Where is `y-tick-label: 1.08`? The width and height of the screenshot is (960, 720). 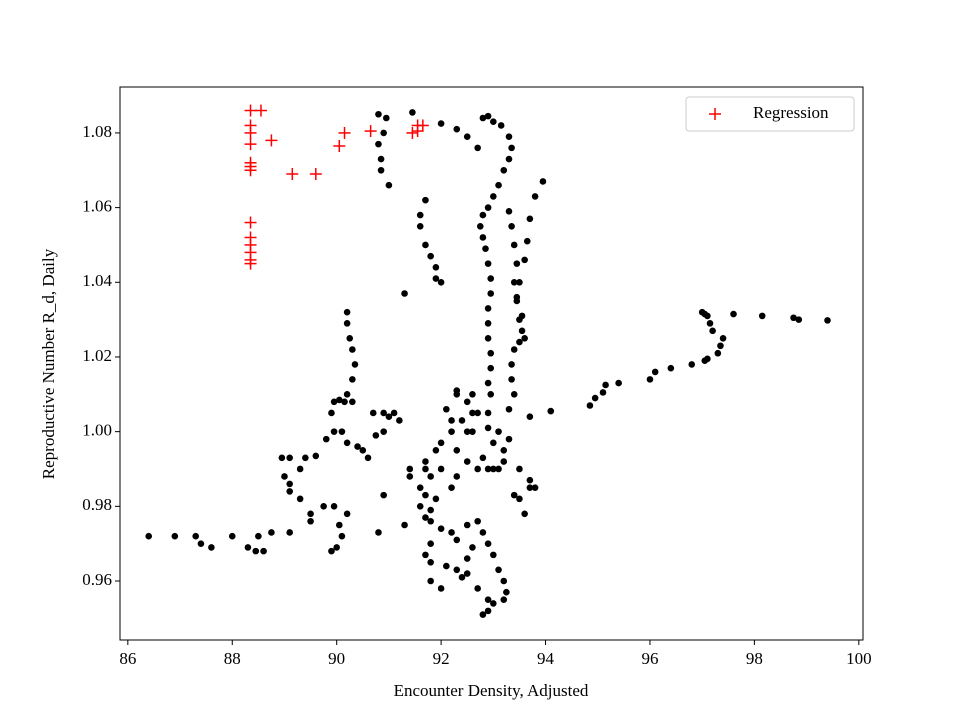 y-tick-label: 1.08 is located at coordinates (97, 131).